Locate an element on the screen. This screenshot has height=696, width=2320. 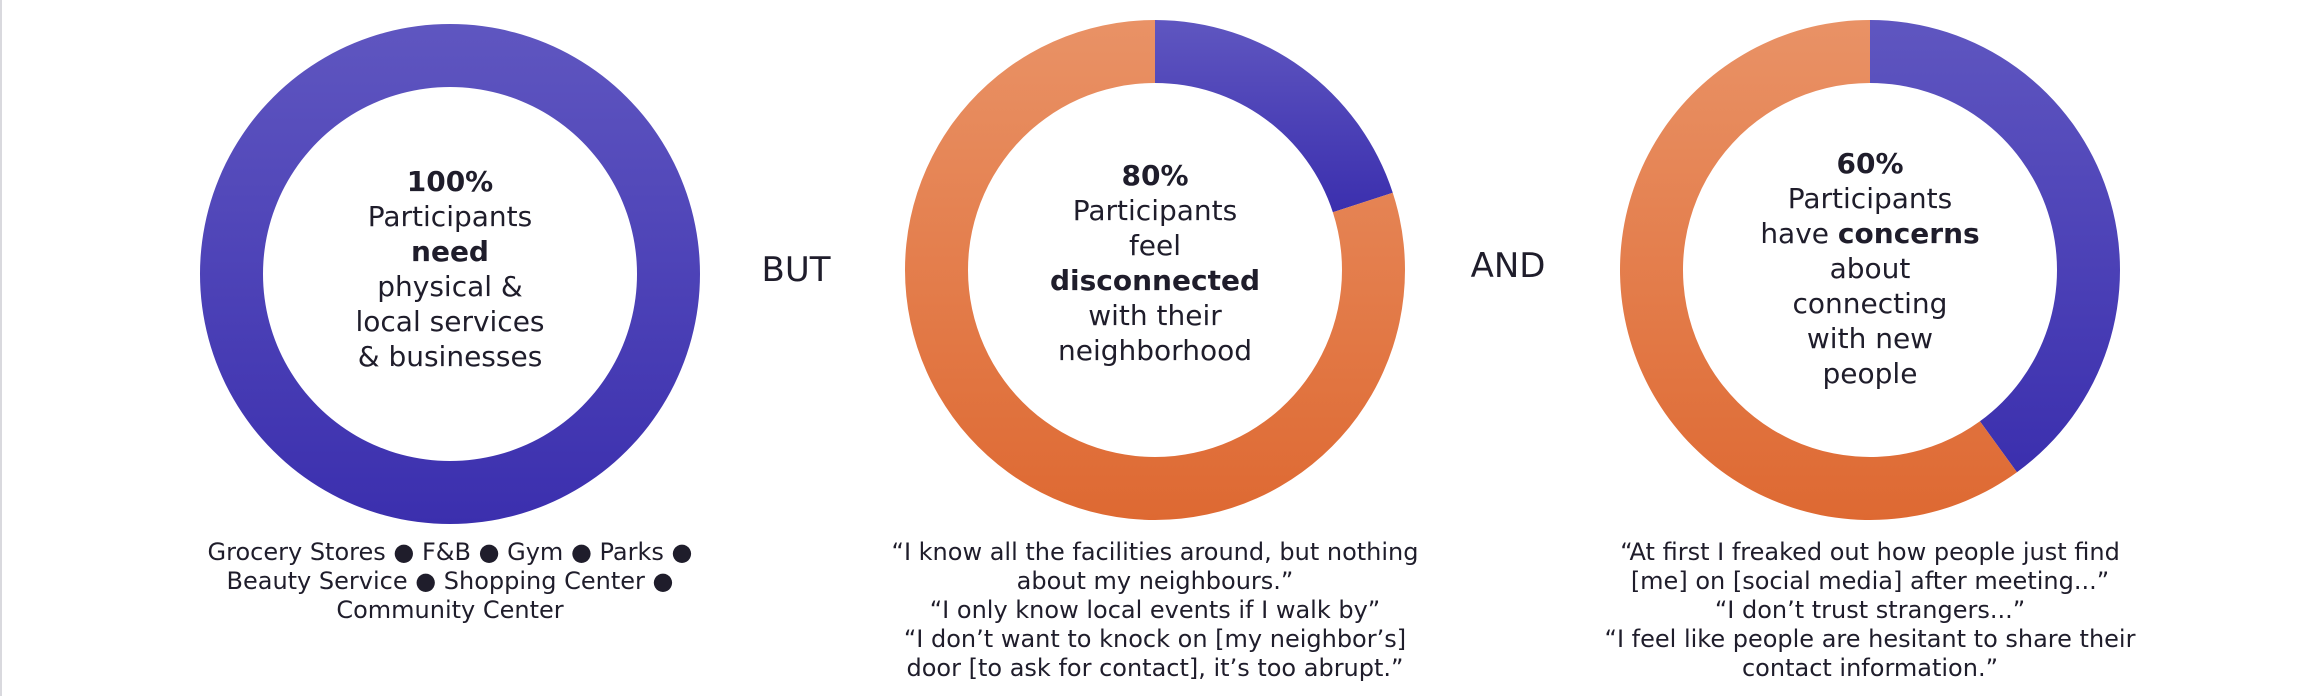
connector-and: AND is located at coordinates (1508, 266).